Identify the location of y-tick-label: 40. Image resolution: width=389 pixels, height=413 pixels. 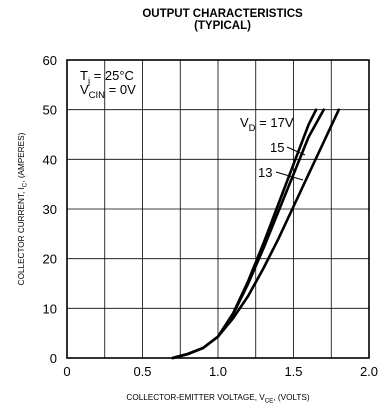
(50, 159).